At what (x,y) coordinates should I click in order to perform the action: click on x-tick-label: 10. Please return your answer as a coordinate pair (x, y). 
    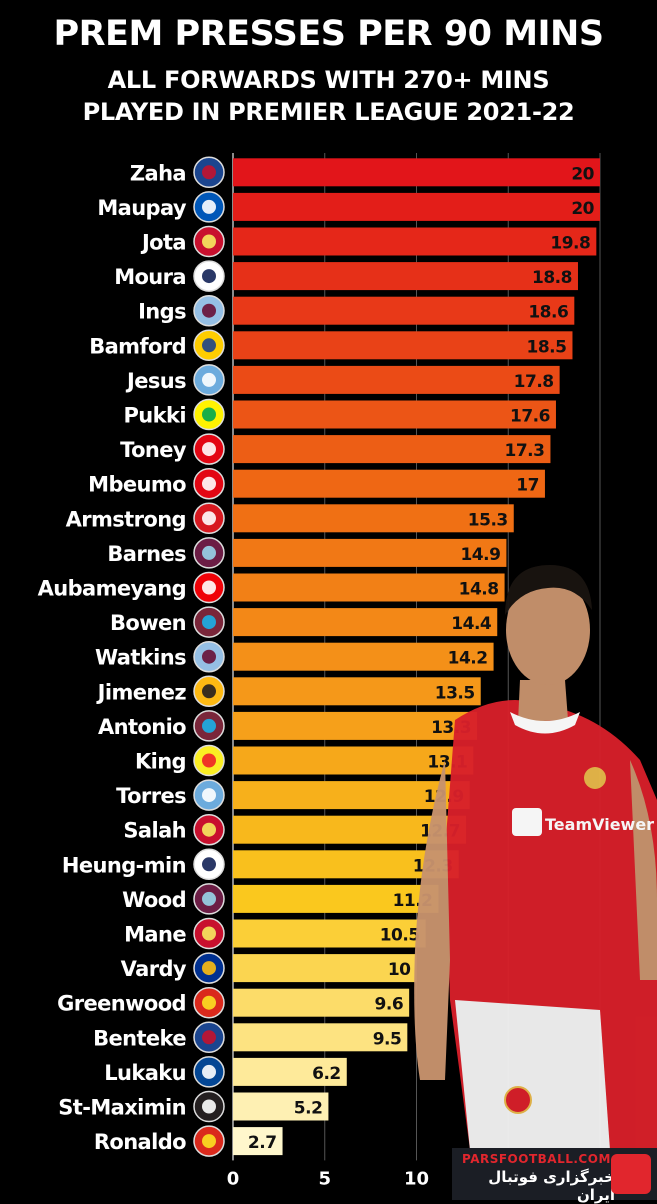
    Looking at the image, I should click on (416, 1178).